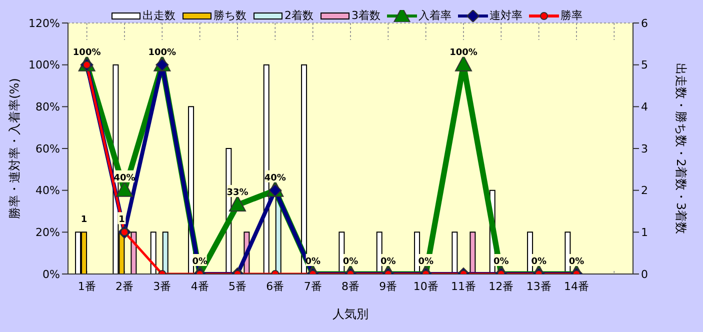  Describe the element at coordinates (275, 286) in the screenshot. I see `x-tick-label: 6番` at that location.